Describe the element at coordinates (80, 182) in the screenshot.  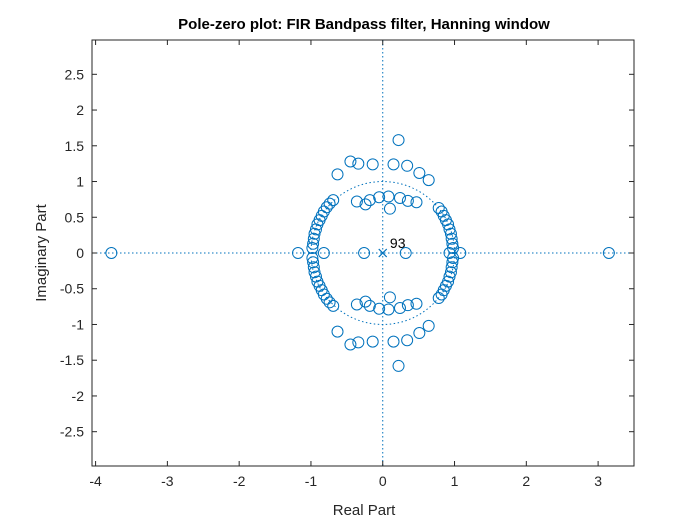
I see `y-tick-label: 1` at that location.